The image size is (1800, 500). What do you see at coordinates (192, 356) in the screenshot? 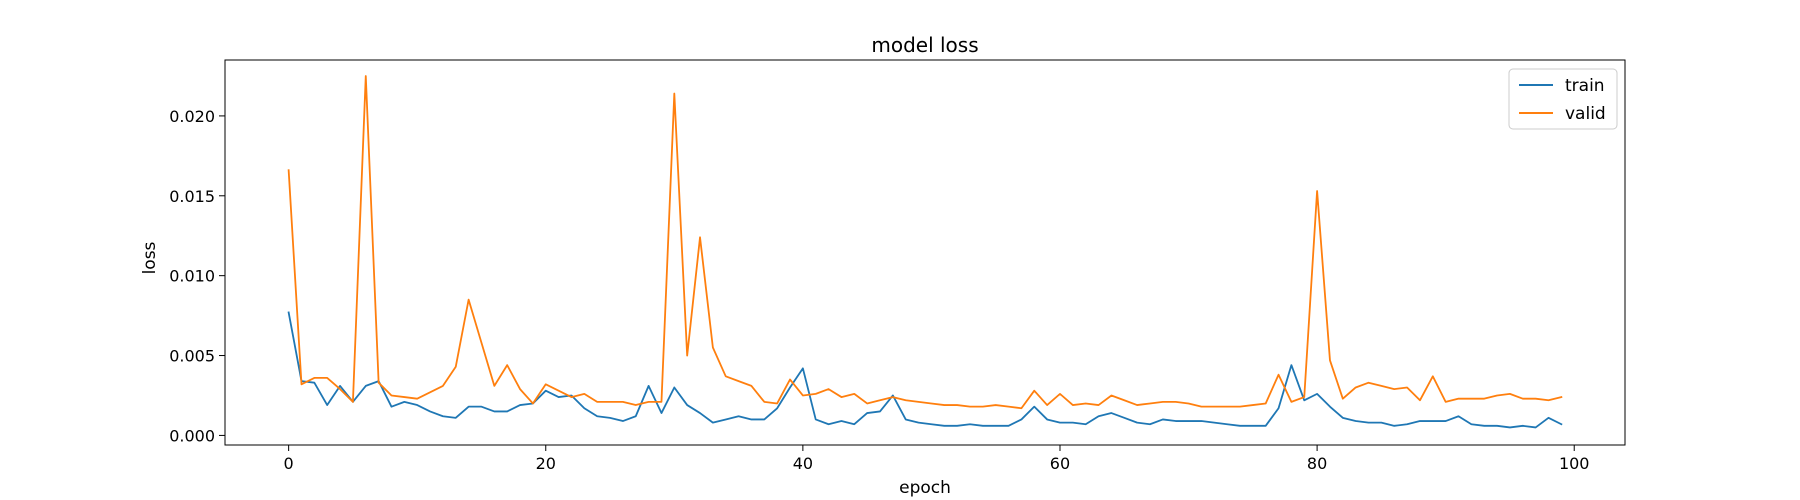
I see `y-tick-label: 0.005` at bounding box center [192, 356].